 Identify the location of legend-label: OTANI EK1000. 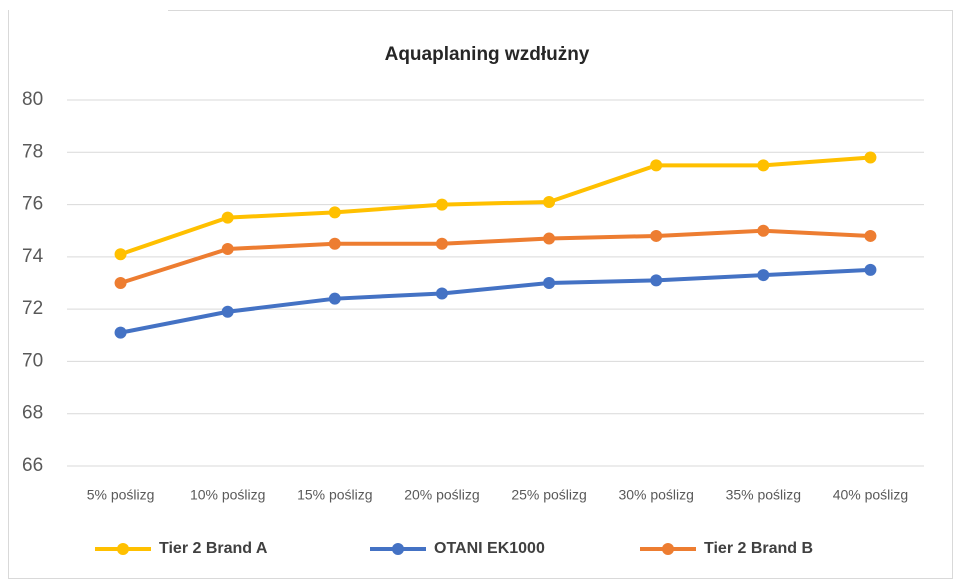
(489, 548).